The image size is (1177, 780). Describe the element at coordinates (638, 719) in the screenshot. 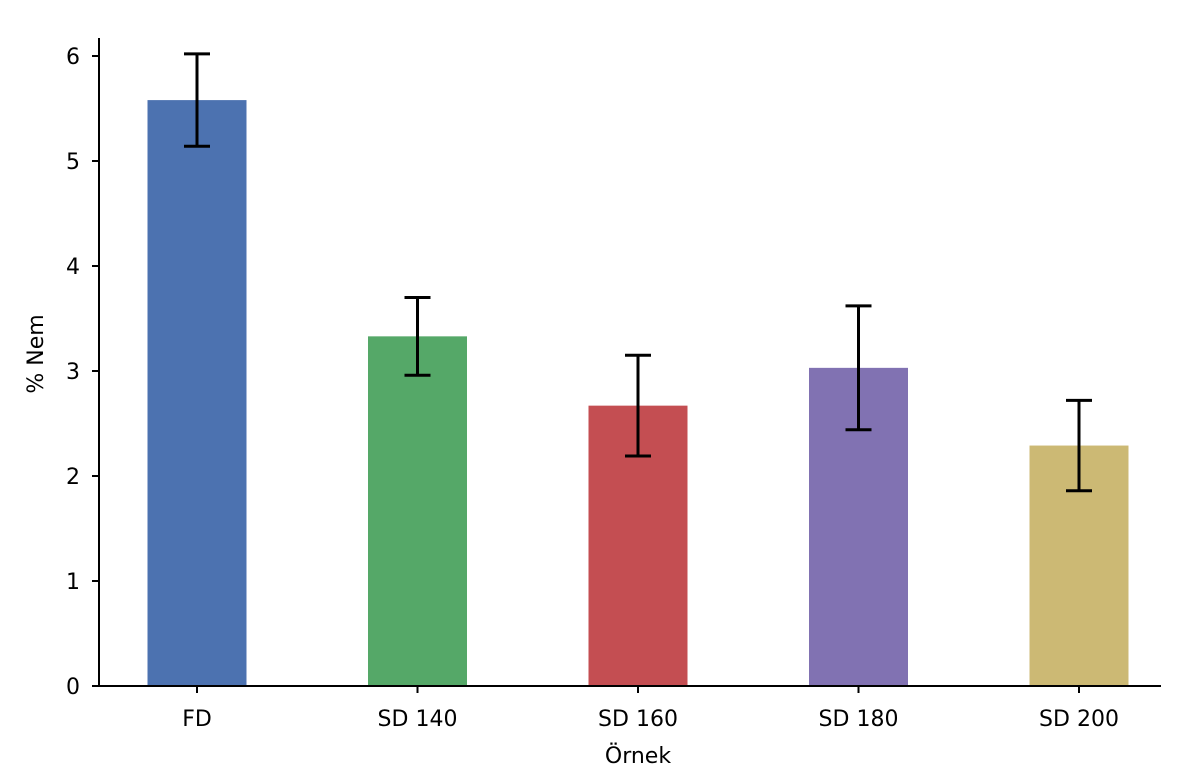

I see `x-tick-label-sd-160: SD 160` at that location.